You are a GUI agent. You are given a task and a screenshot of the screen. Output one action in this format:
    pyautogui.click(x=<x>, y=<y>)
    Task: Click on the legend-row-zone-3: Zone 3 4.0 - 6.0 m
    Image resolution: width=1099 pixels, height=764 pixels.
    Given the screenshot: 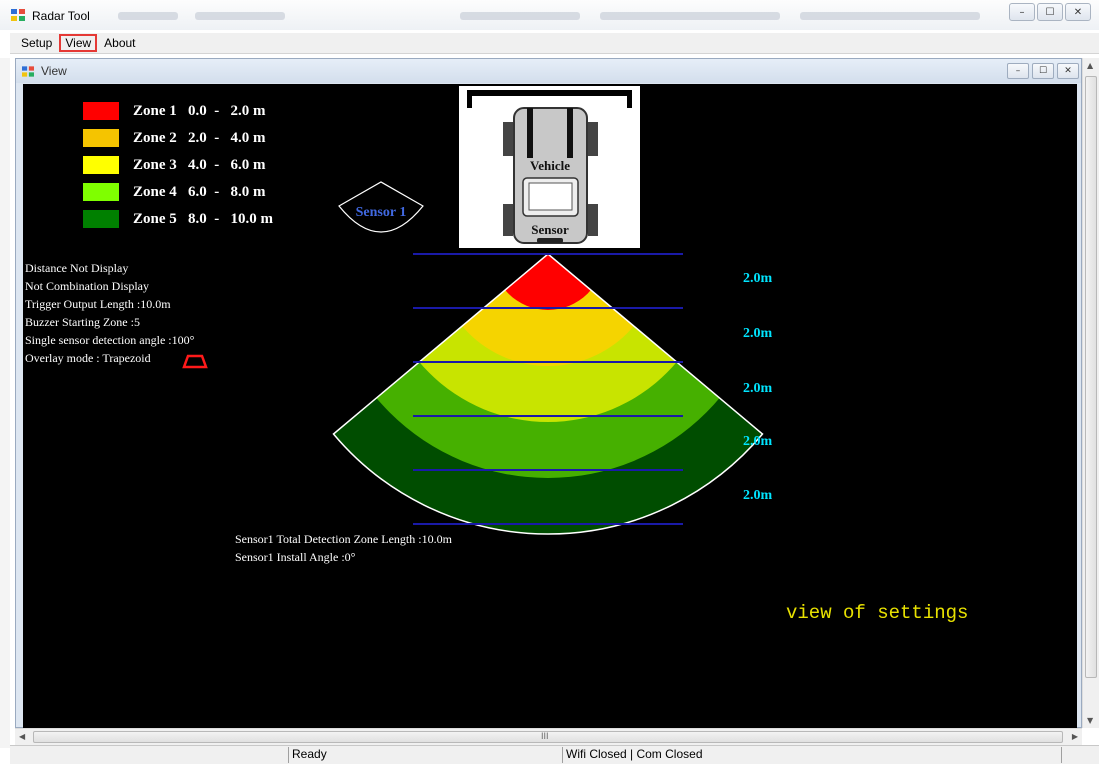 What is the action you would take?
    pyautogui.click(x=174, y=165)
    